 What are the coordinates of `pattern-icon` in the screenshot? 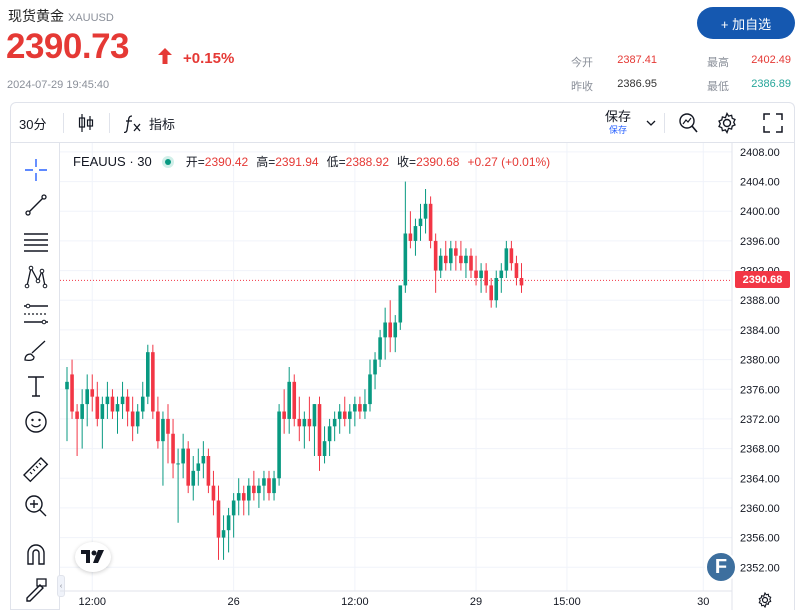 It's located at (36, 277).